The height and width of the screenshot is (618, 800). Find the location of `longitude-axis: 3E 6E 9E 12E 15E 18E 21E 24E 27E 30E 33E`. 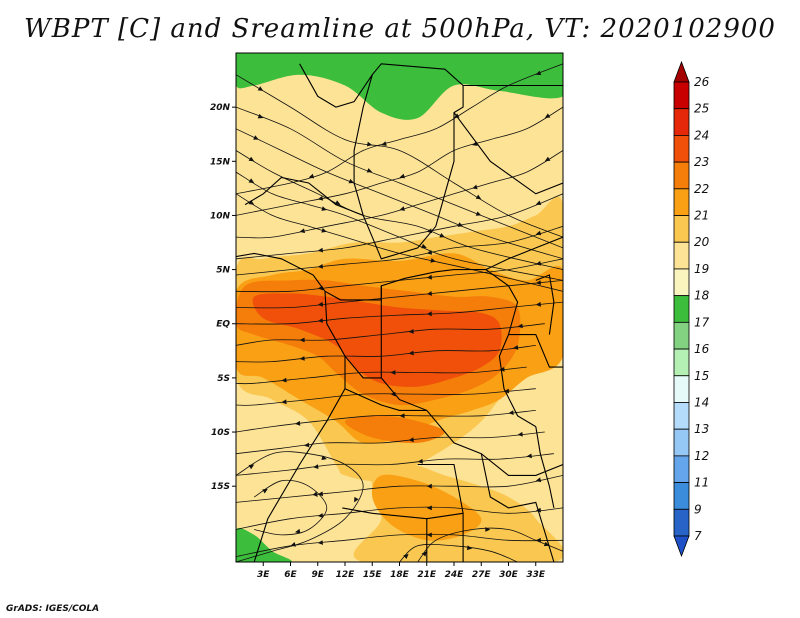

longitude-axis: 3E 6E 9E 12E 15E 18E 21E 24E 27E 30E 33E is located at coordinates (401, 571).